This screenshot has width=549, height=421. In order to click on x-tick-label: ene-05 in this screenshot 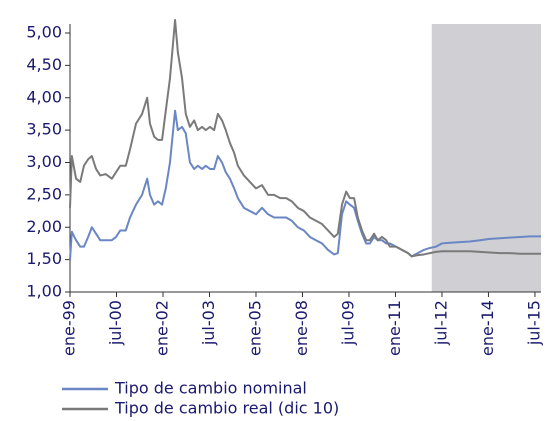, I will do `click(254, 328)`.